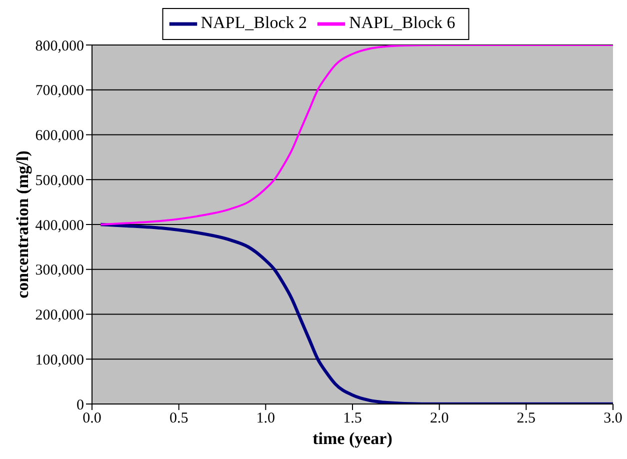 The width and height of the screenshot is (627, 459). I want to click on x-tick-label: 0.0, so click(92, 418).